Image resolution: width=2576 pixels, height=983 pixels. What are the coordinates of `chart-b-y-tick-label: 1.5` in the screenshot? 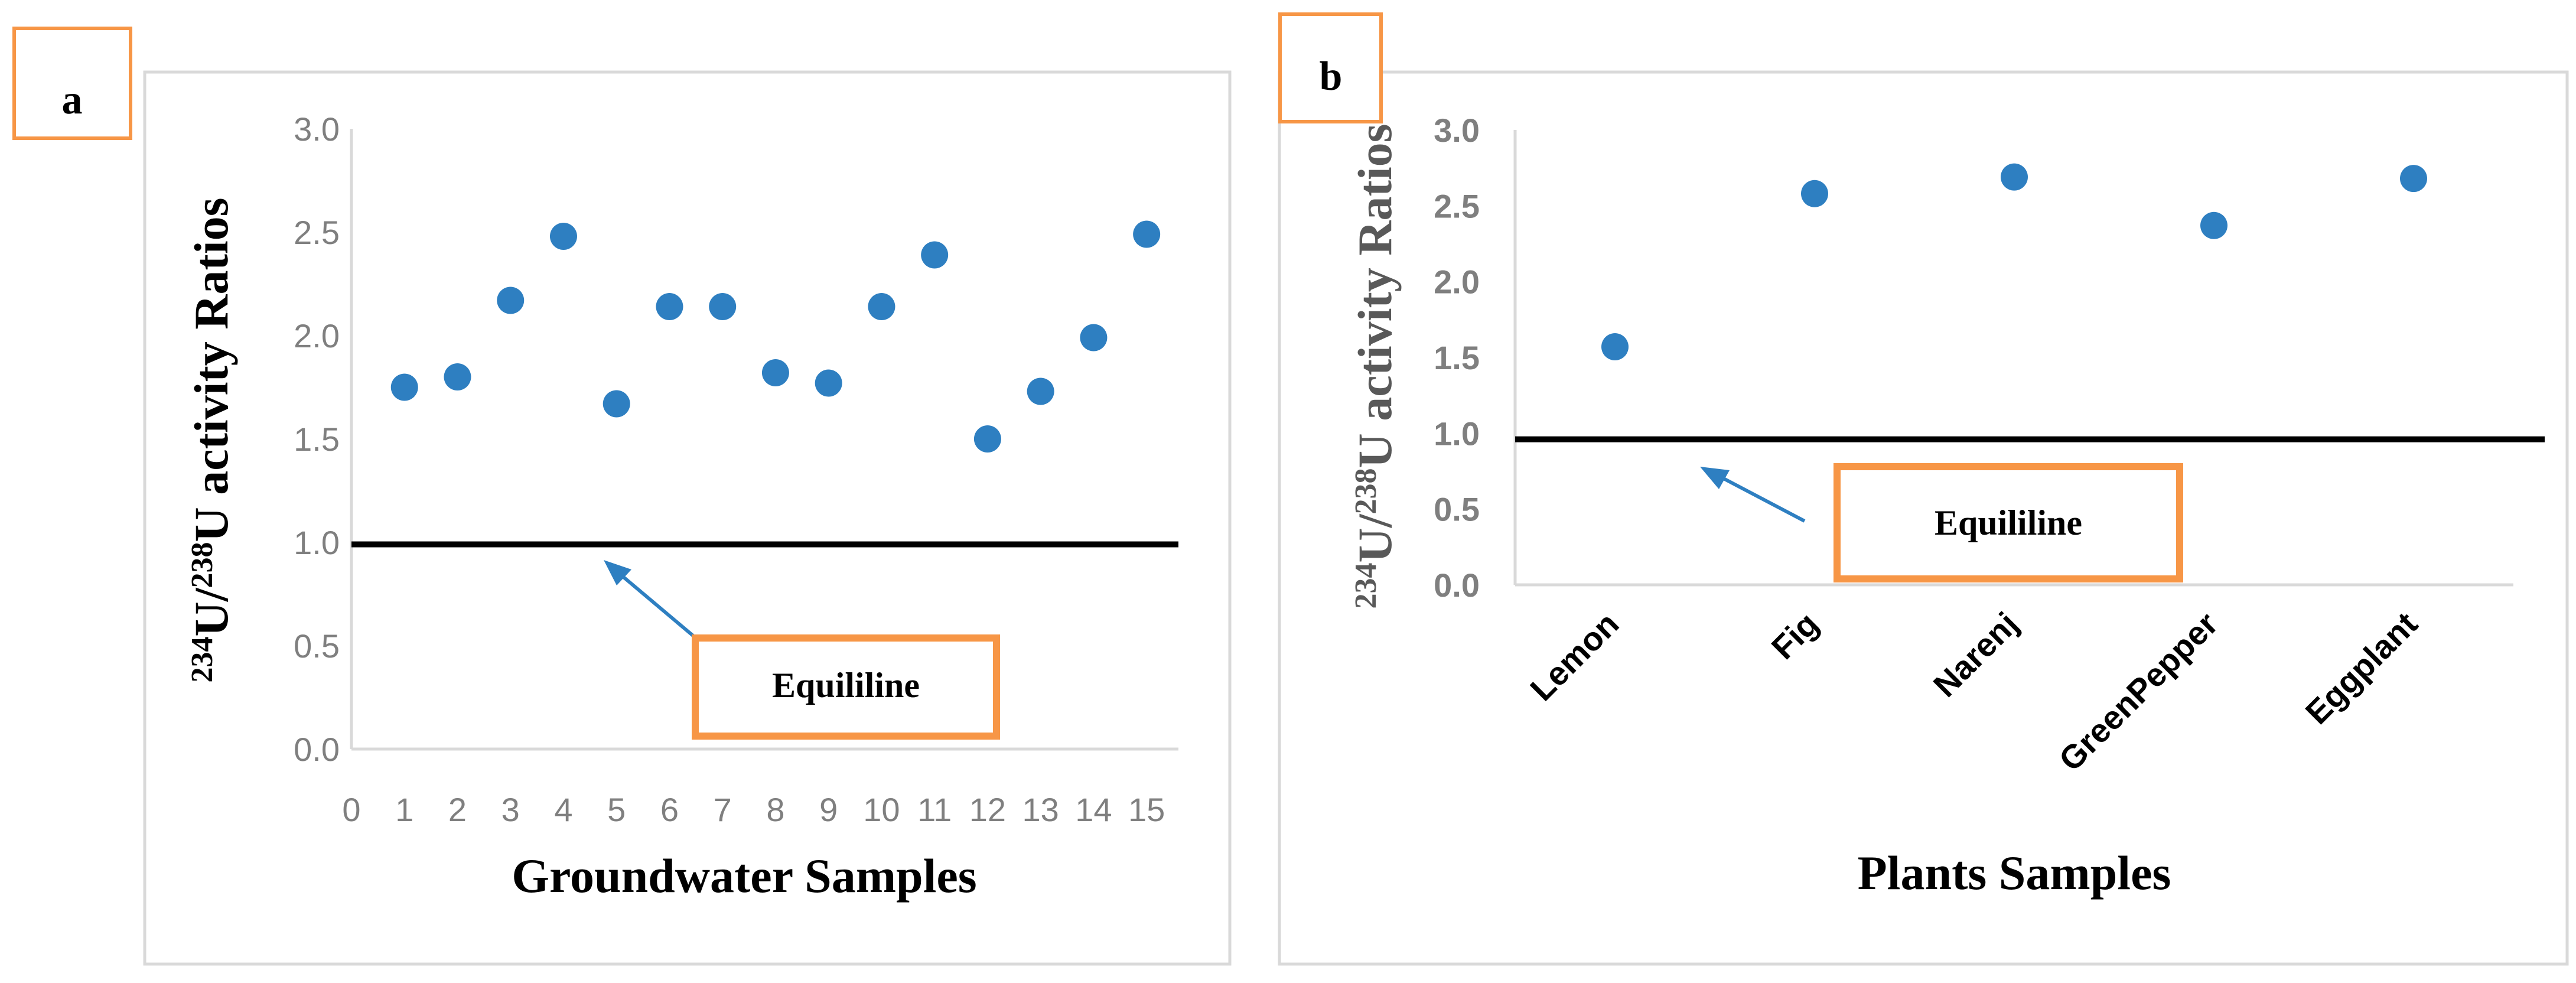 It's located at (1457, 357).